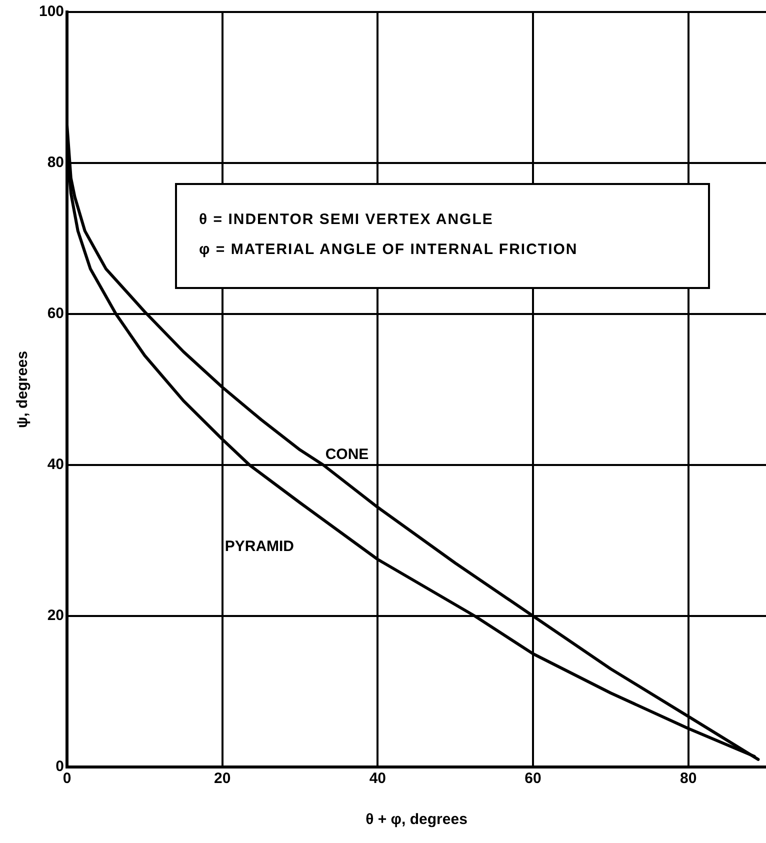  I want to click on y-tick-label: 40, so click(55, 465).